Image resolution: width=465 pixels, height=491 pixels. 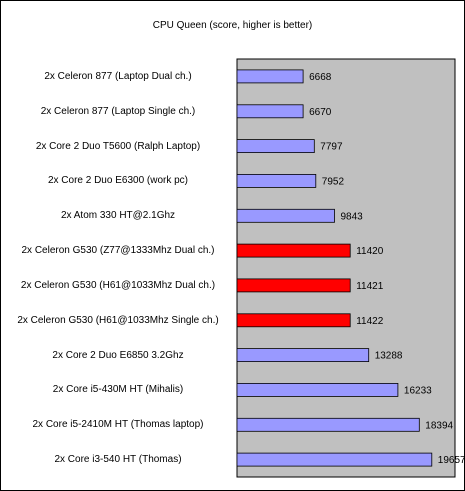 What do you see at coordinates (439, 425) in the screenshot?
I see `data-label-10: 18394` at bounding box center [439, 425].